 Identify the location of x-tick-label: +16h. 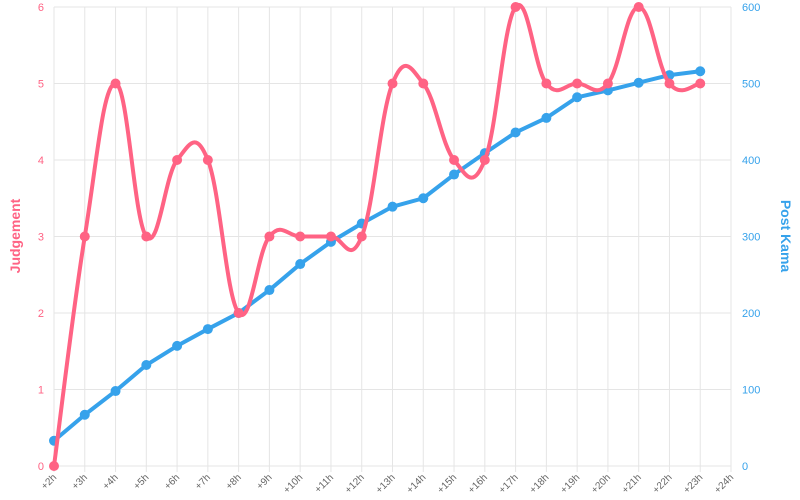
(478, 484).